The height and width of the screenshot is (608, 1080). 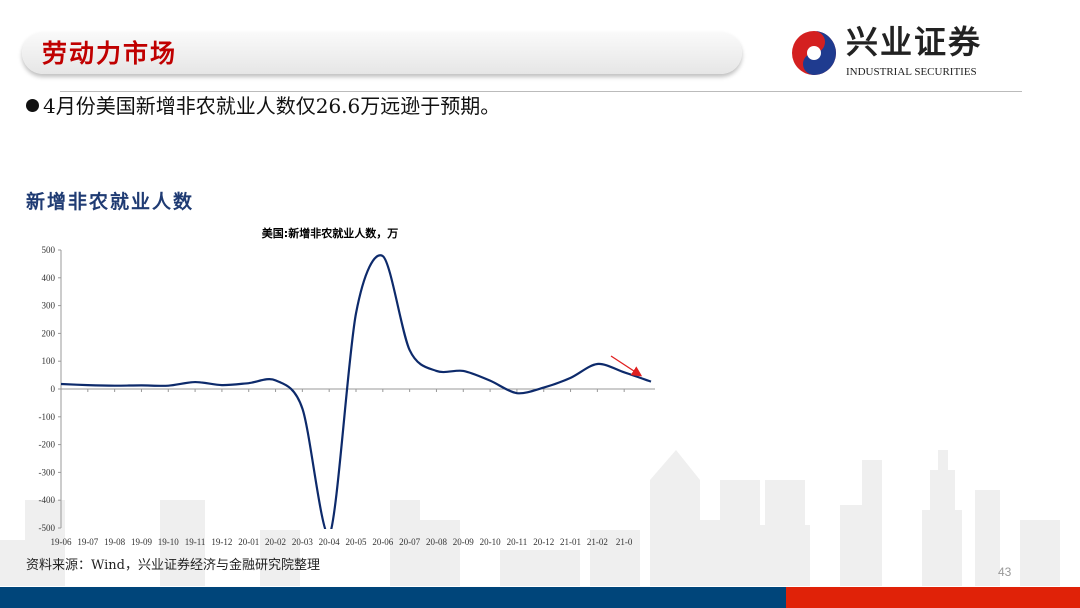 What do you see at coordinates (141, 542) in the screenshot?
I see `x-tick-label: 19-09` at bounding box center [141, 542].